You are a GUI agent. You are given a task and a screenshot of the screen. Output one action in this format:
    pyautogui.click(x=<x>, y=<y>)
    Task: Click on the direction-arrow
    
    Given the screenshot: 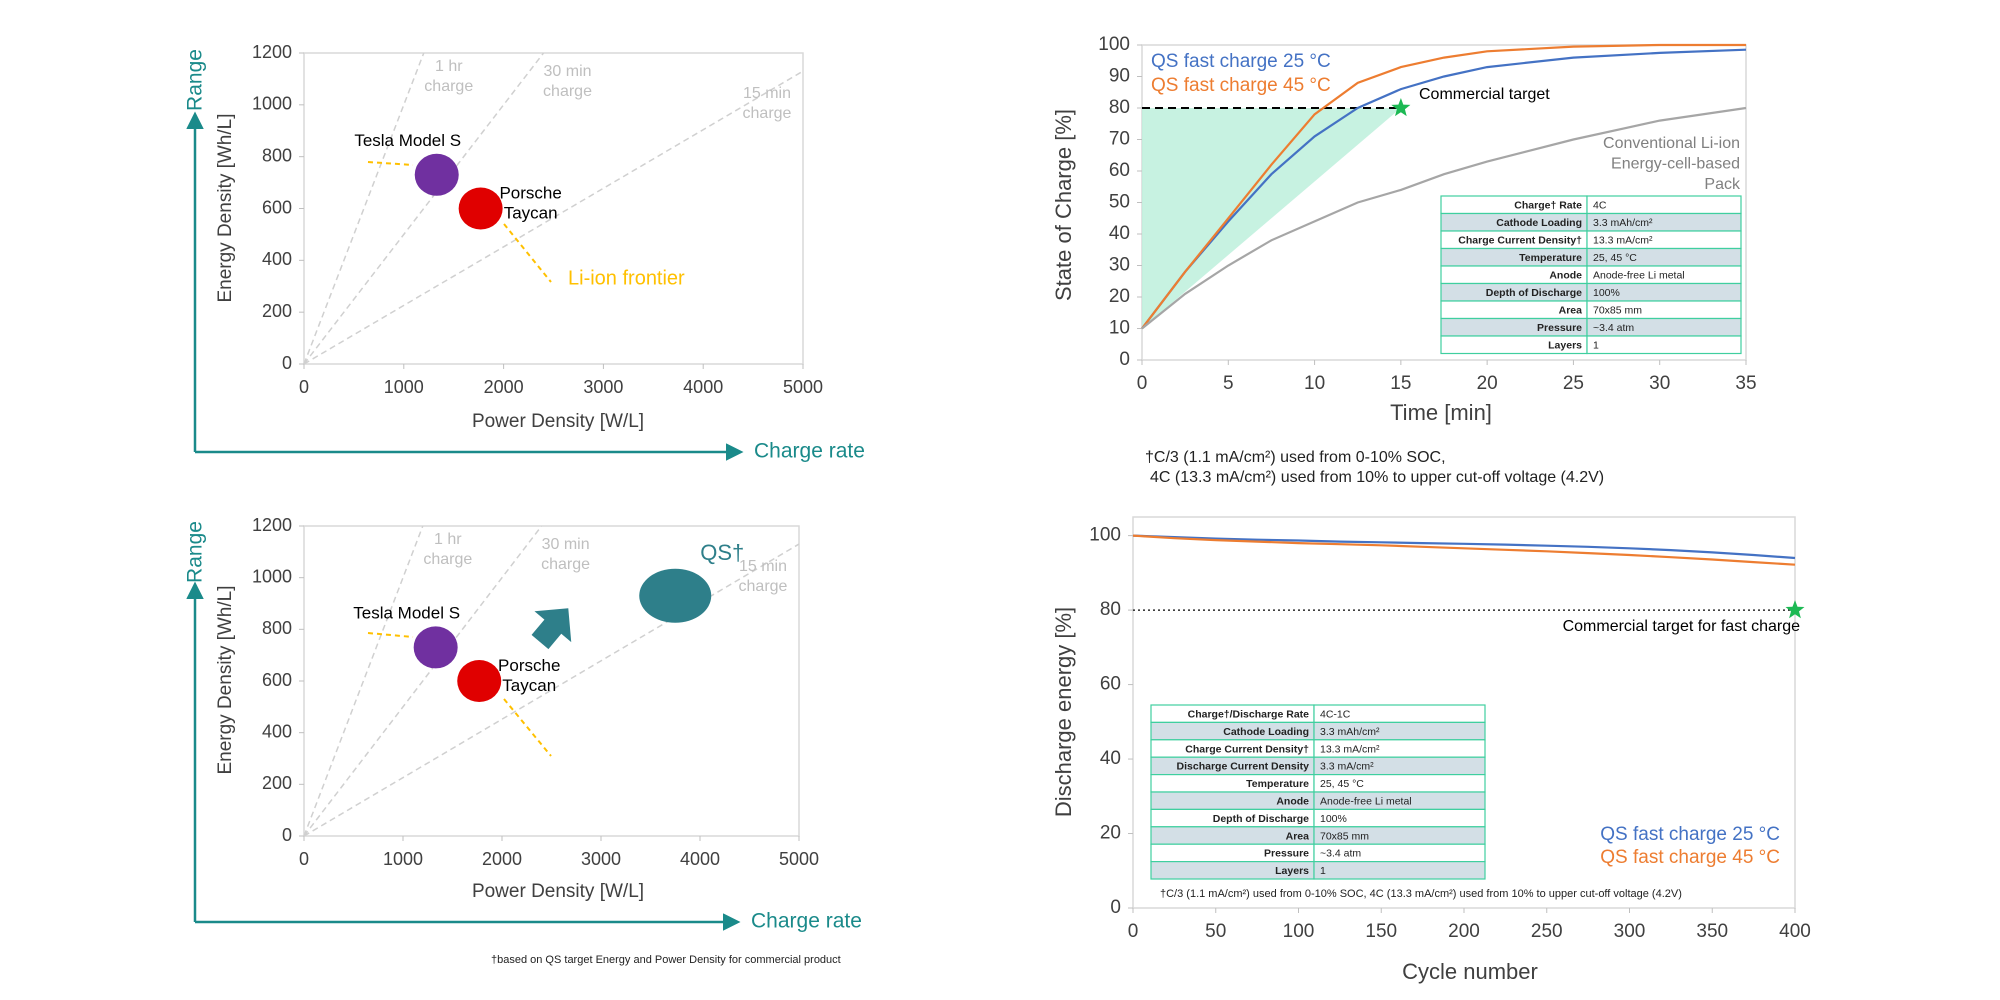 What is the action you would take?
    pyautogui.click(x=551, y=629)
    